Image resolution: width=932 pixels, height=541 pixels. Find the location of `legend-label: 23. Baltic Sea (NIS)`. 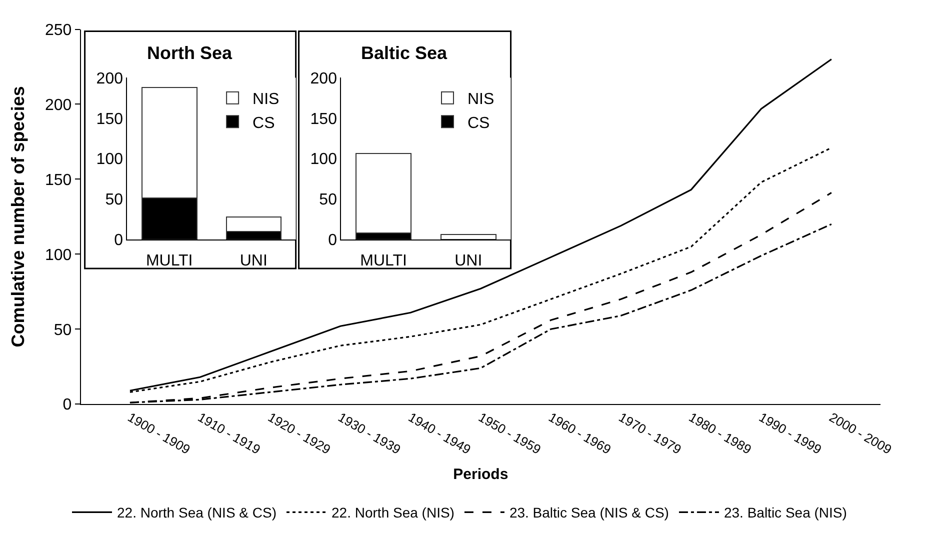

legend-label: 23. Baltic Sea (NIS) is located at coordinates (785, 512).